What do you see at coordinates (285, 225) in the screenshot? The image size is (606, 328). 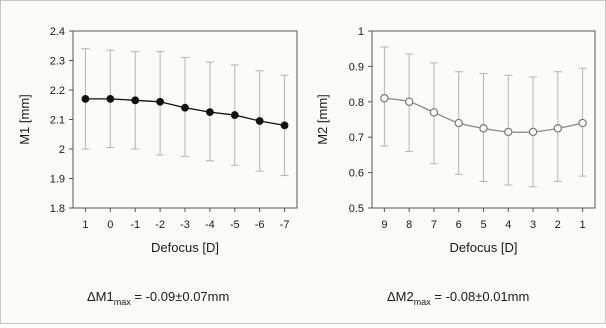 I see `panel-1-x-tick-label: -7` at bounding box center [285, 225].